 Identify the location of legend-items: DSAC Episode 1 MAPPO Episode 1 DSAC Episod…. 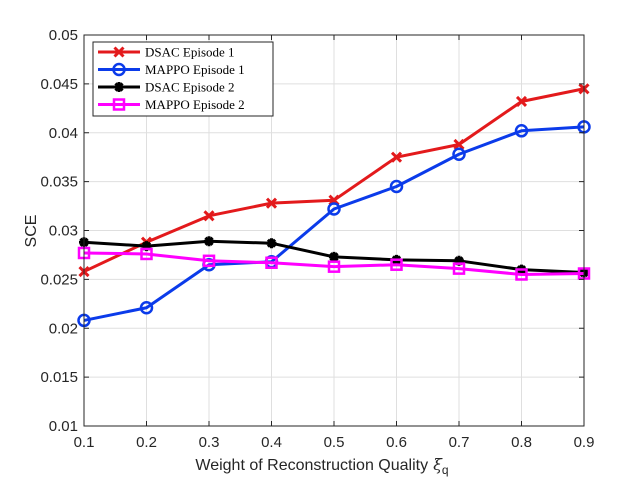
(171, 78).